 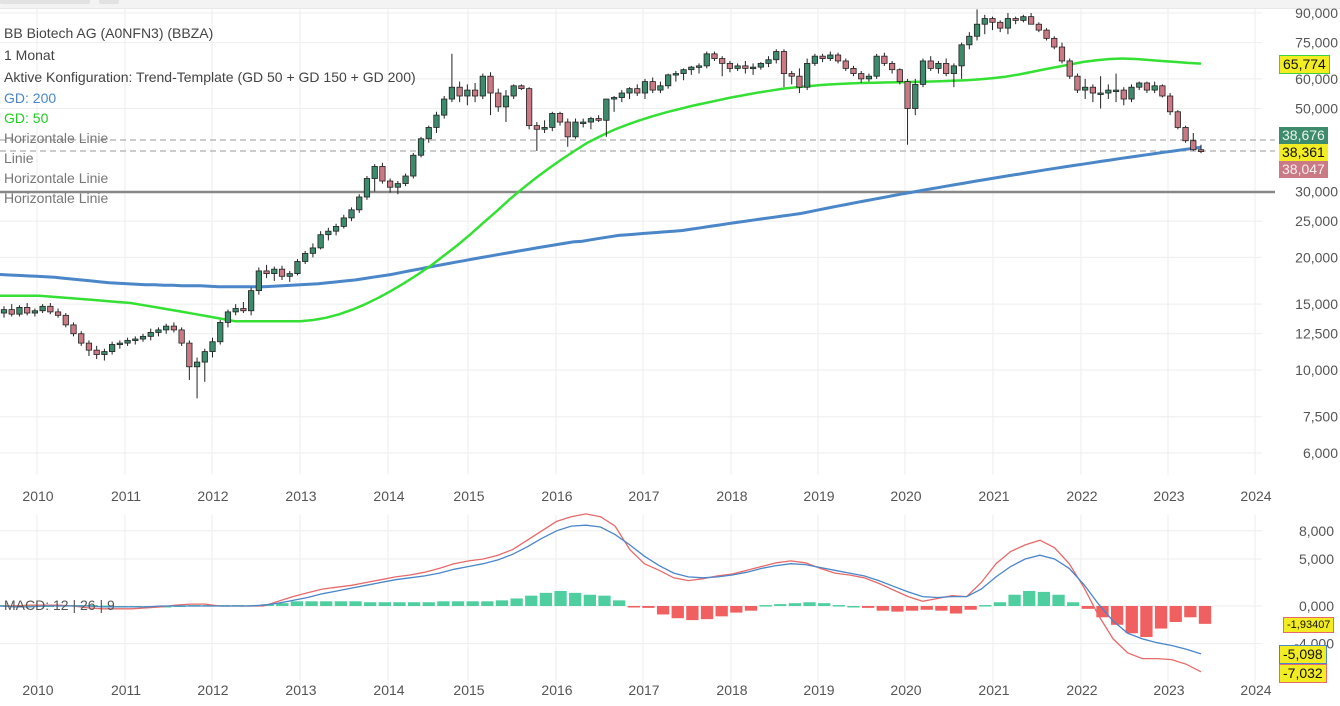 What do you see at coordinates (56, 178) in the screenshot?
I see `legend-horizontal-line-3: Horizontale Linie` at bounding box center [56, 178].